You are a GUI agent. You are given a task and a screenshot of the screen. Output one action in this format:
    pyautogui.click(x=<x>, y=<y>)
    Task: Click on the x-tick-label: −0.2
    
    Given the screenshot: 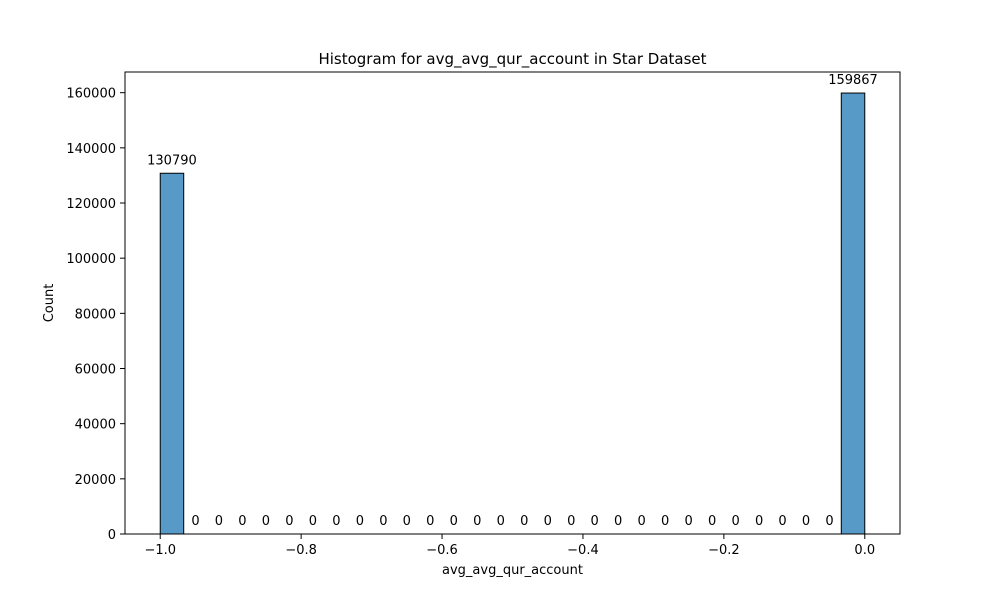 What is the action you would take?
    pyautogui.click(x=724, y=550)
    